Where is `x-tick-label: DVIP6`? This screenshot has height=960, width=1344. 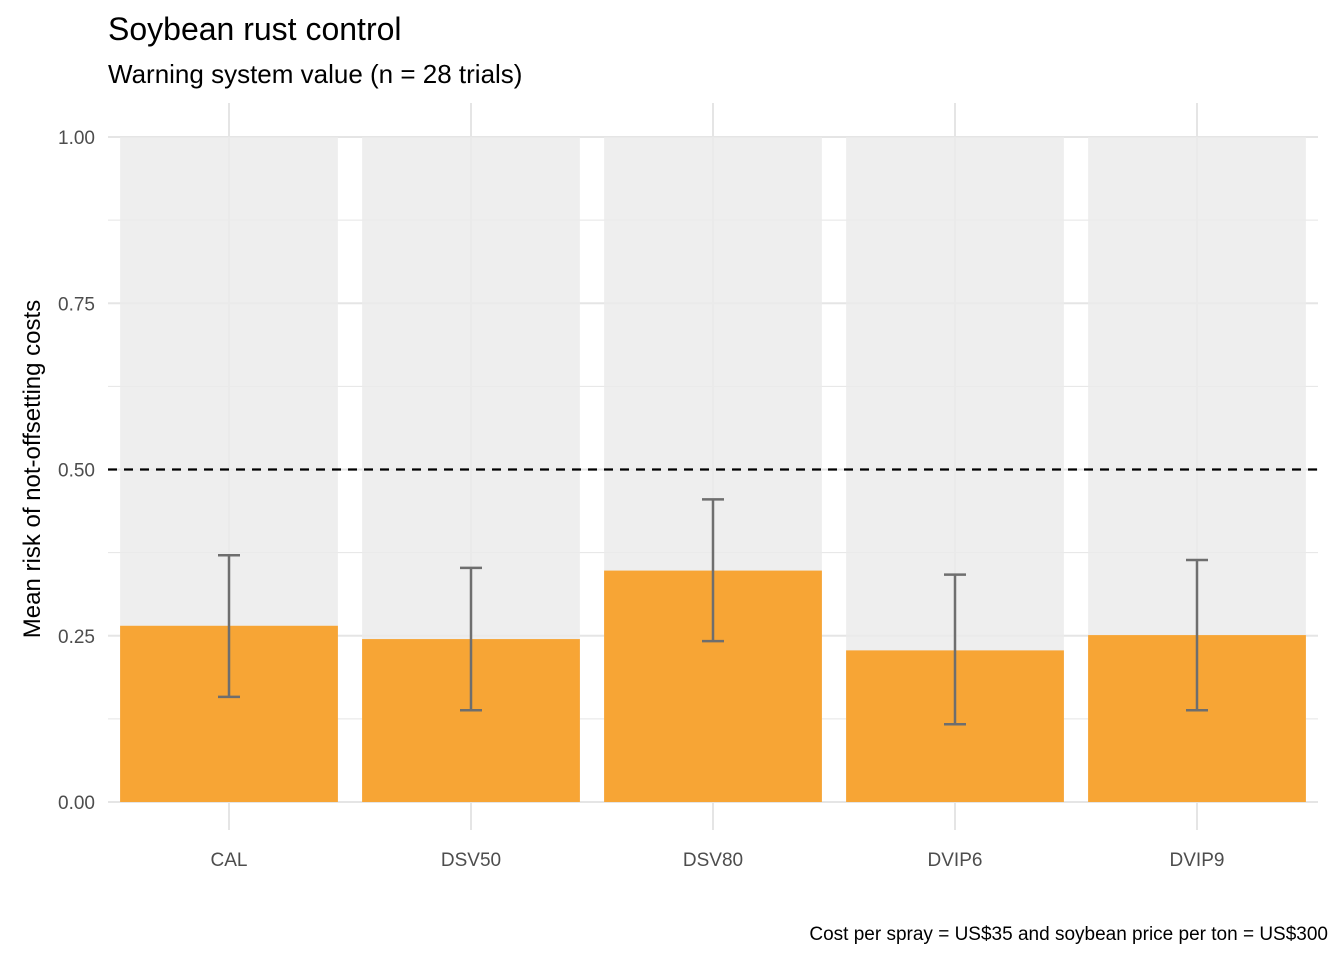
x-tick-label: DVIP6 is located at coordinates (955, 860).